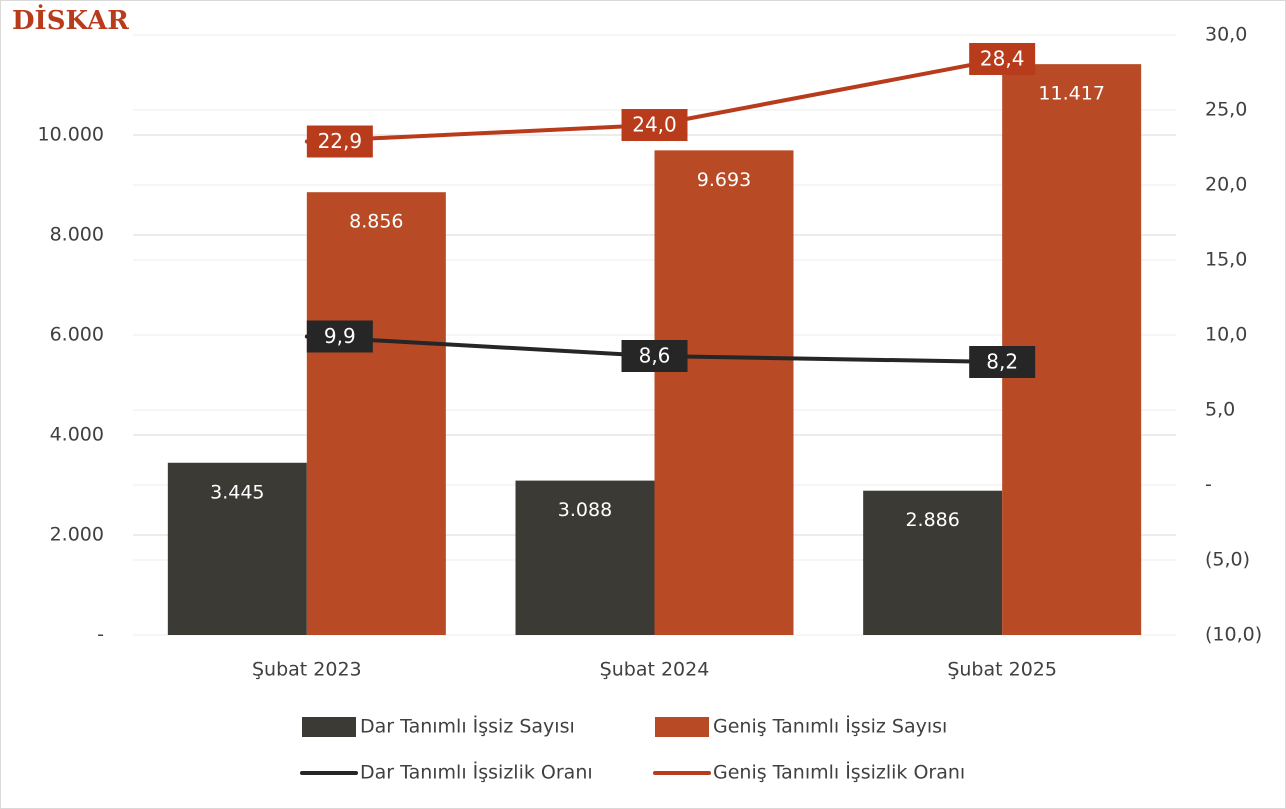 This screenshot has height=809, width=1286. I want to click on bar-value-label: 8.856, so click(376, 222).